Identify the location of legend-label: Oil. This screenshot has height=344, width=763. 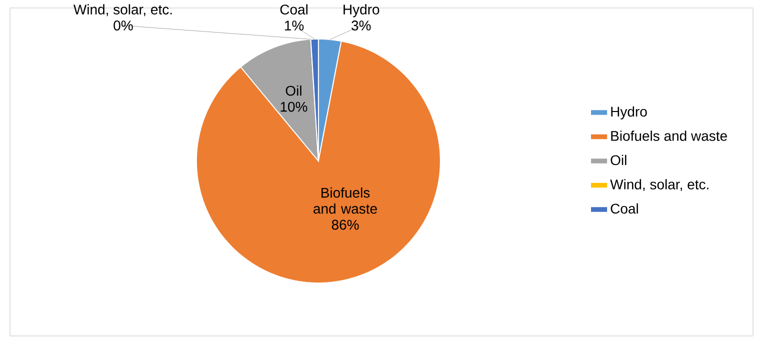
(618, 160).